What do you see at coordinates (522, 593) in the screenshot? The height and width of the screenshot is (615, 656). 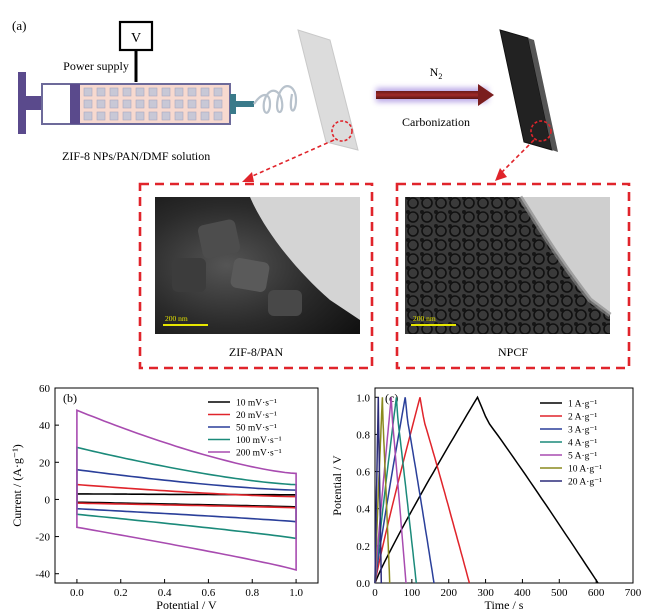 I see `gcd-xtick-label: 400` at bounding box center [522, 593].